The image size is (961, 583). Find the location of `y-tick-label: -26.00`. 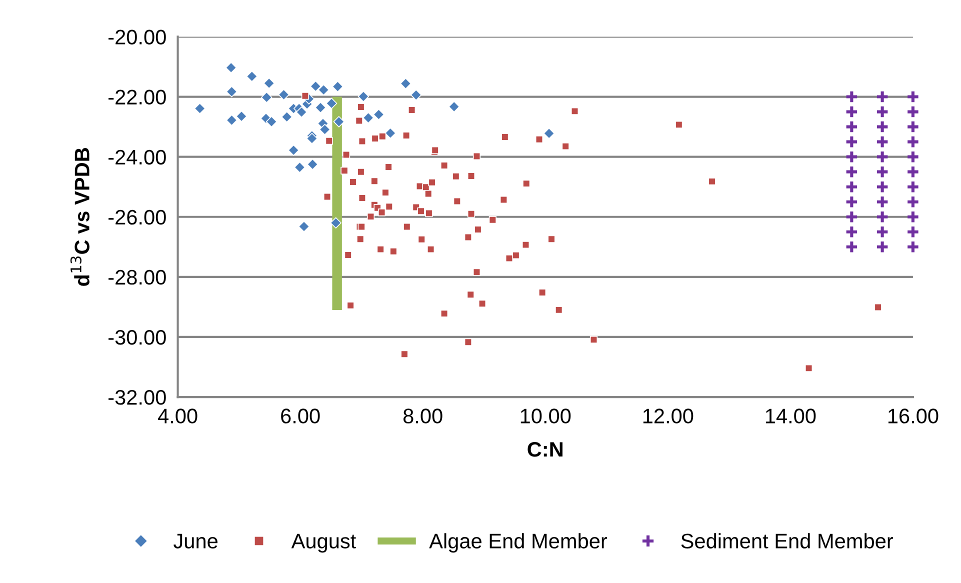

y-tick-label: -26.00 is located at coordinates (137, 217).